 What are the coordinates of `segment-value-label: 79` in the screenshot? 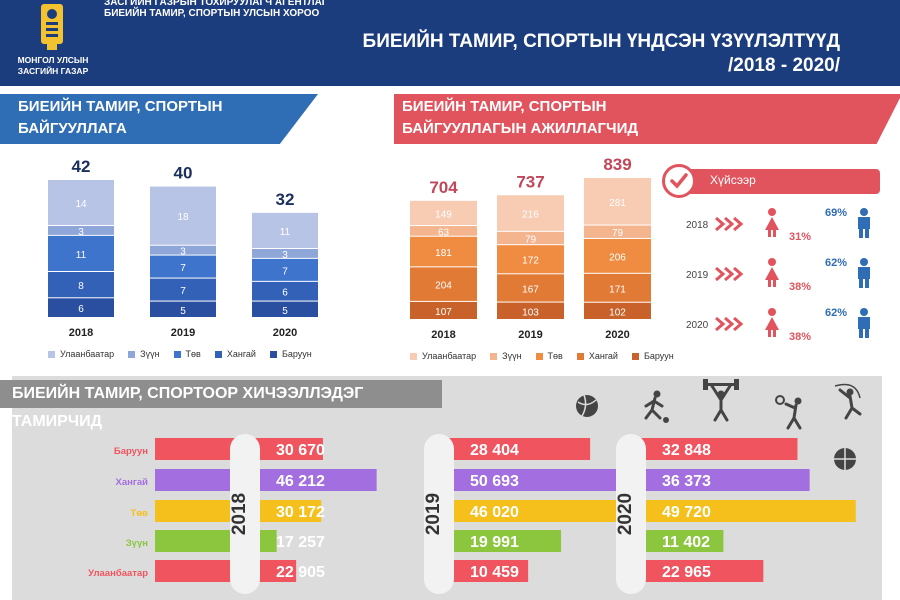 It's located at (618, 233).